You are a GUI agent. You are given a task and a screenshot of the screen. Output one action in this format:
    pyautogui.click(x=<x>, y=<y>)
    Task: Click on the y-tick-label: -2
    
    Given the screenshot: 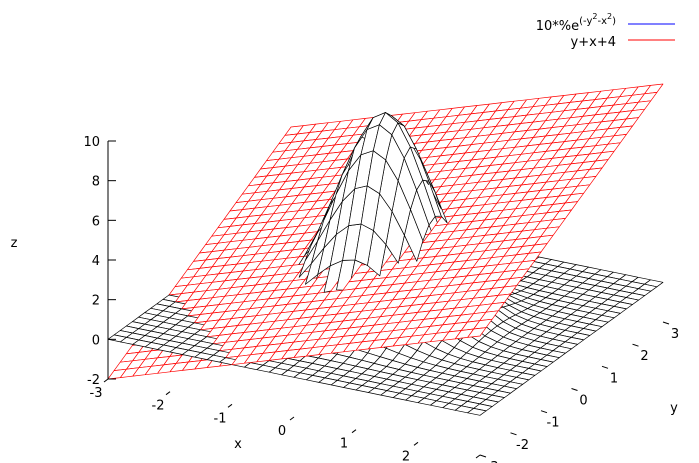 What is the action you would take?
    pyautogui.click(x=522, y=445)
    